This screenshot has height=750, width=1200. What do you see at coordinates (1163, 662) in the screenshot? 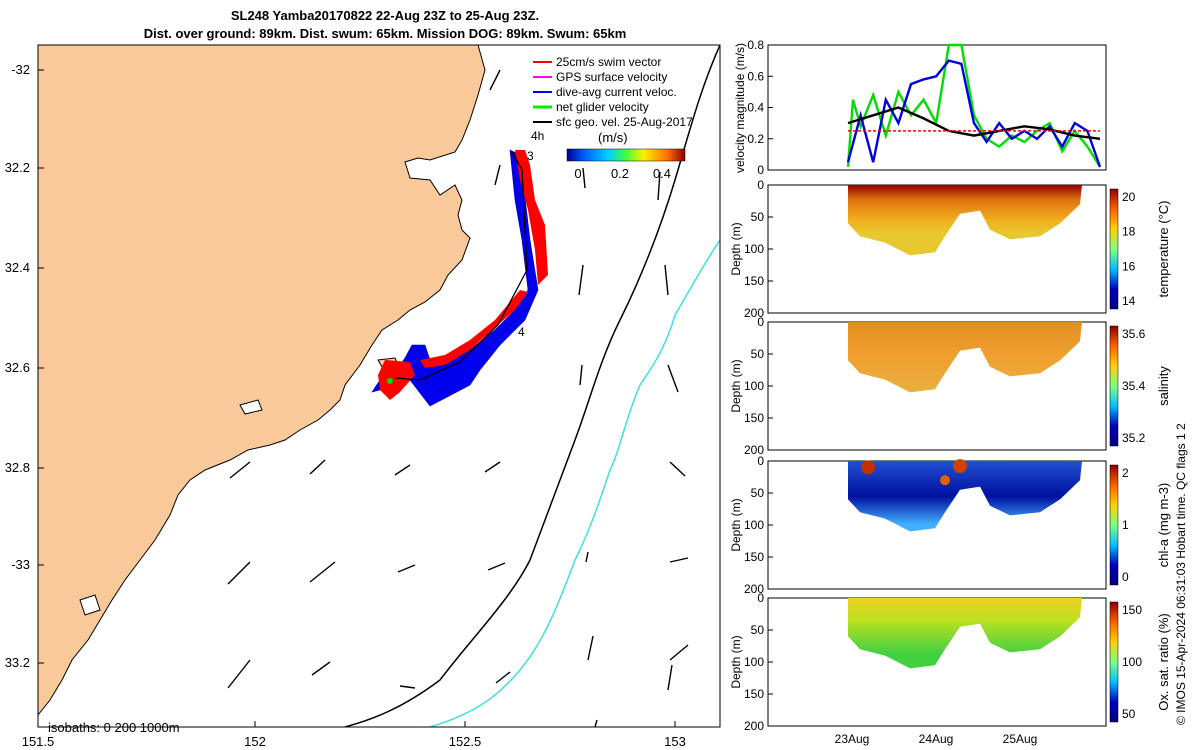
I see `cbar-label: Ox. sat. ratio (%)` at bounding box center [1163, 662].